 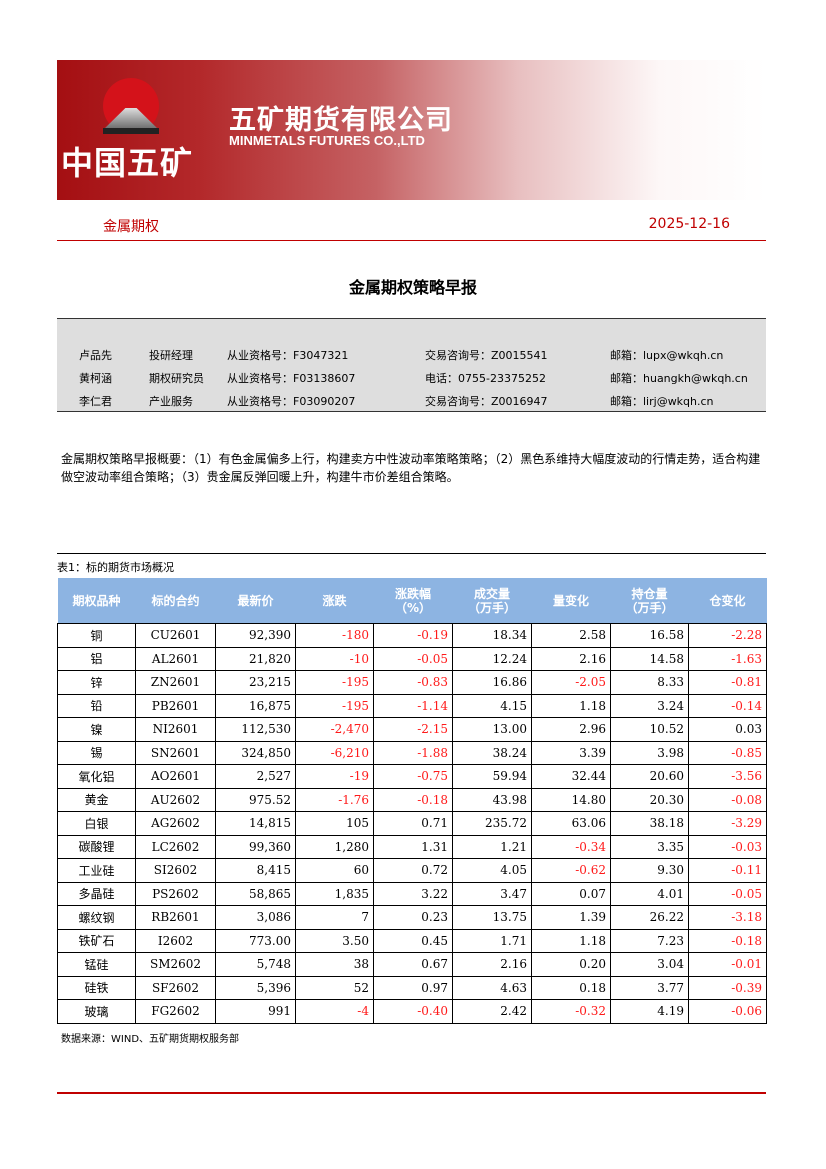 I want to click on table-cell: ZN2601, so click(x=175, y=682).